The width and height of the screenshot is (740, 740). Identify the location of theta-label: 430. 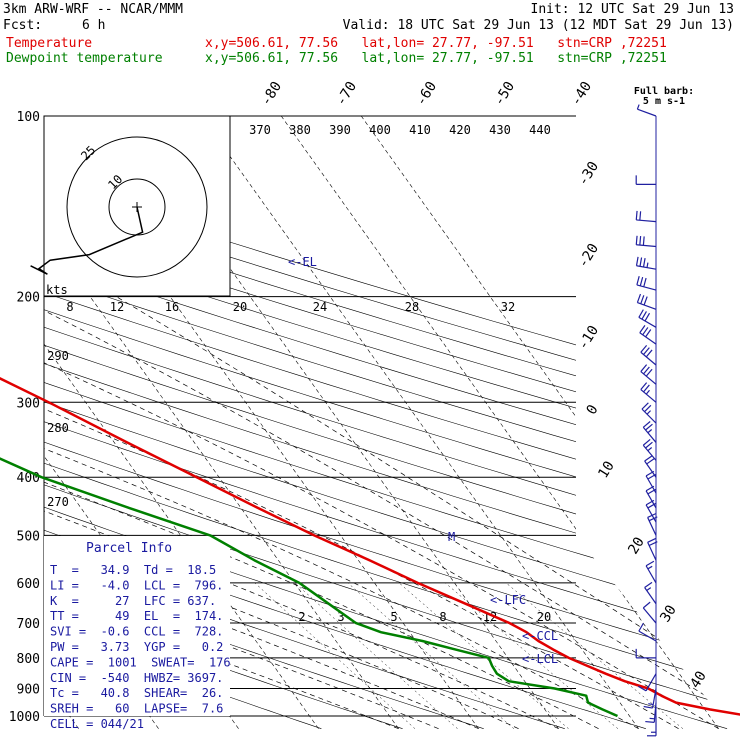
(500, 130).